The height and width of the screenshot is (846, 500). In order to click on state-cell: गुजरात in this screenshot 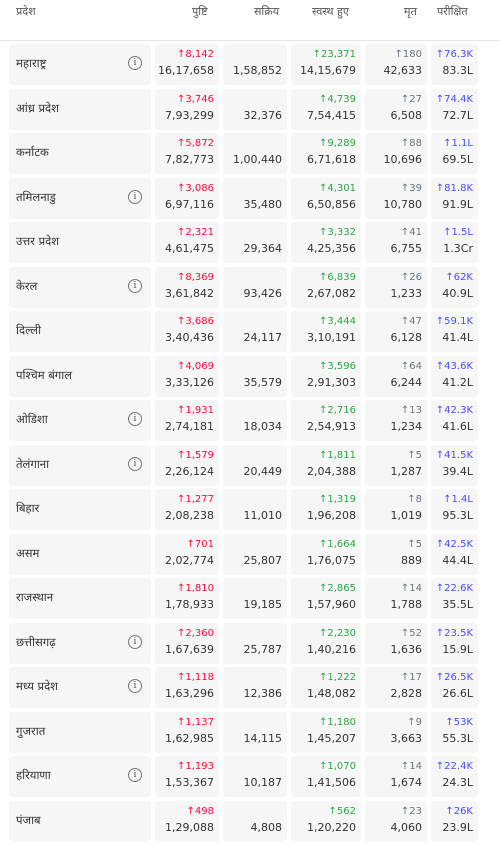, I will do `click(80, 732)`.